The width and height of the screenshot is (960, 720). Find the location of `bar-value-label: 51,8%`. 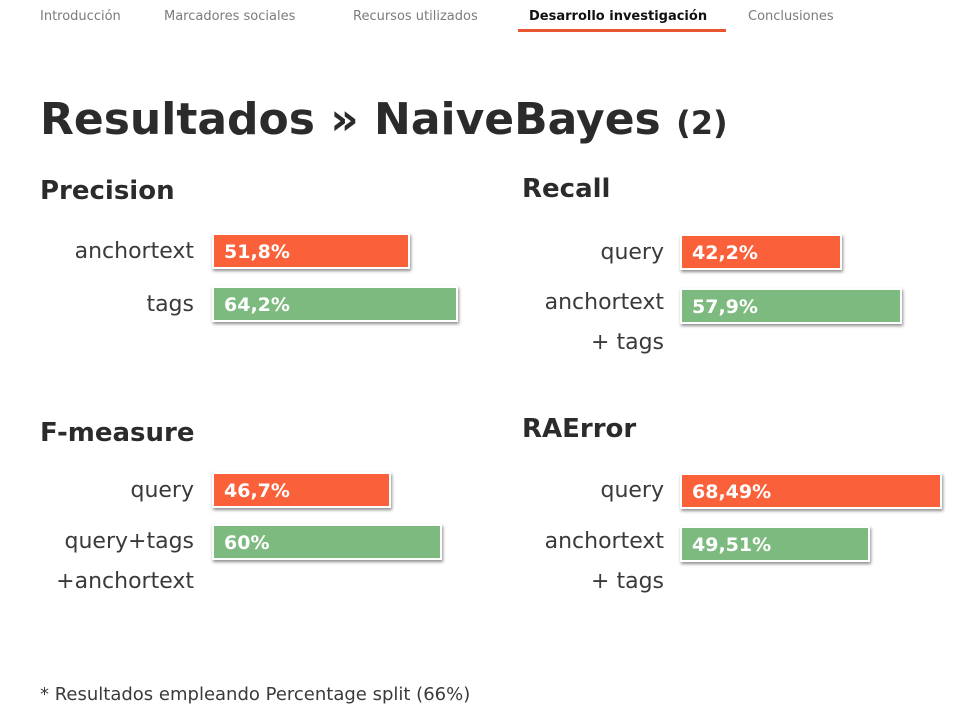

bar-value-label: 51,8% is located at coordinates (257, 252).